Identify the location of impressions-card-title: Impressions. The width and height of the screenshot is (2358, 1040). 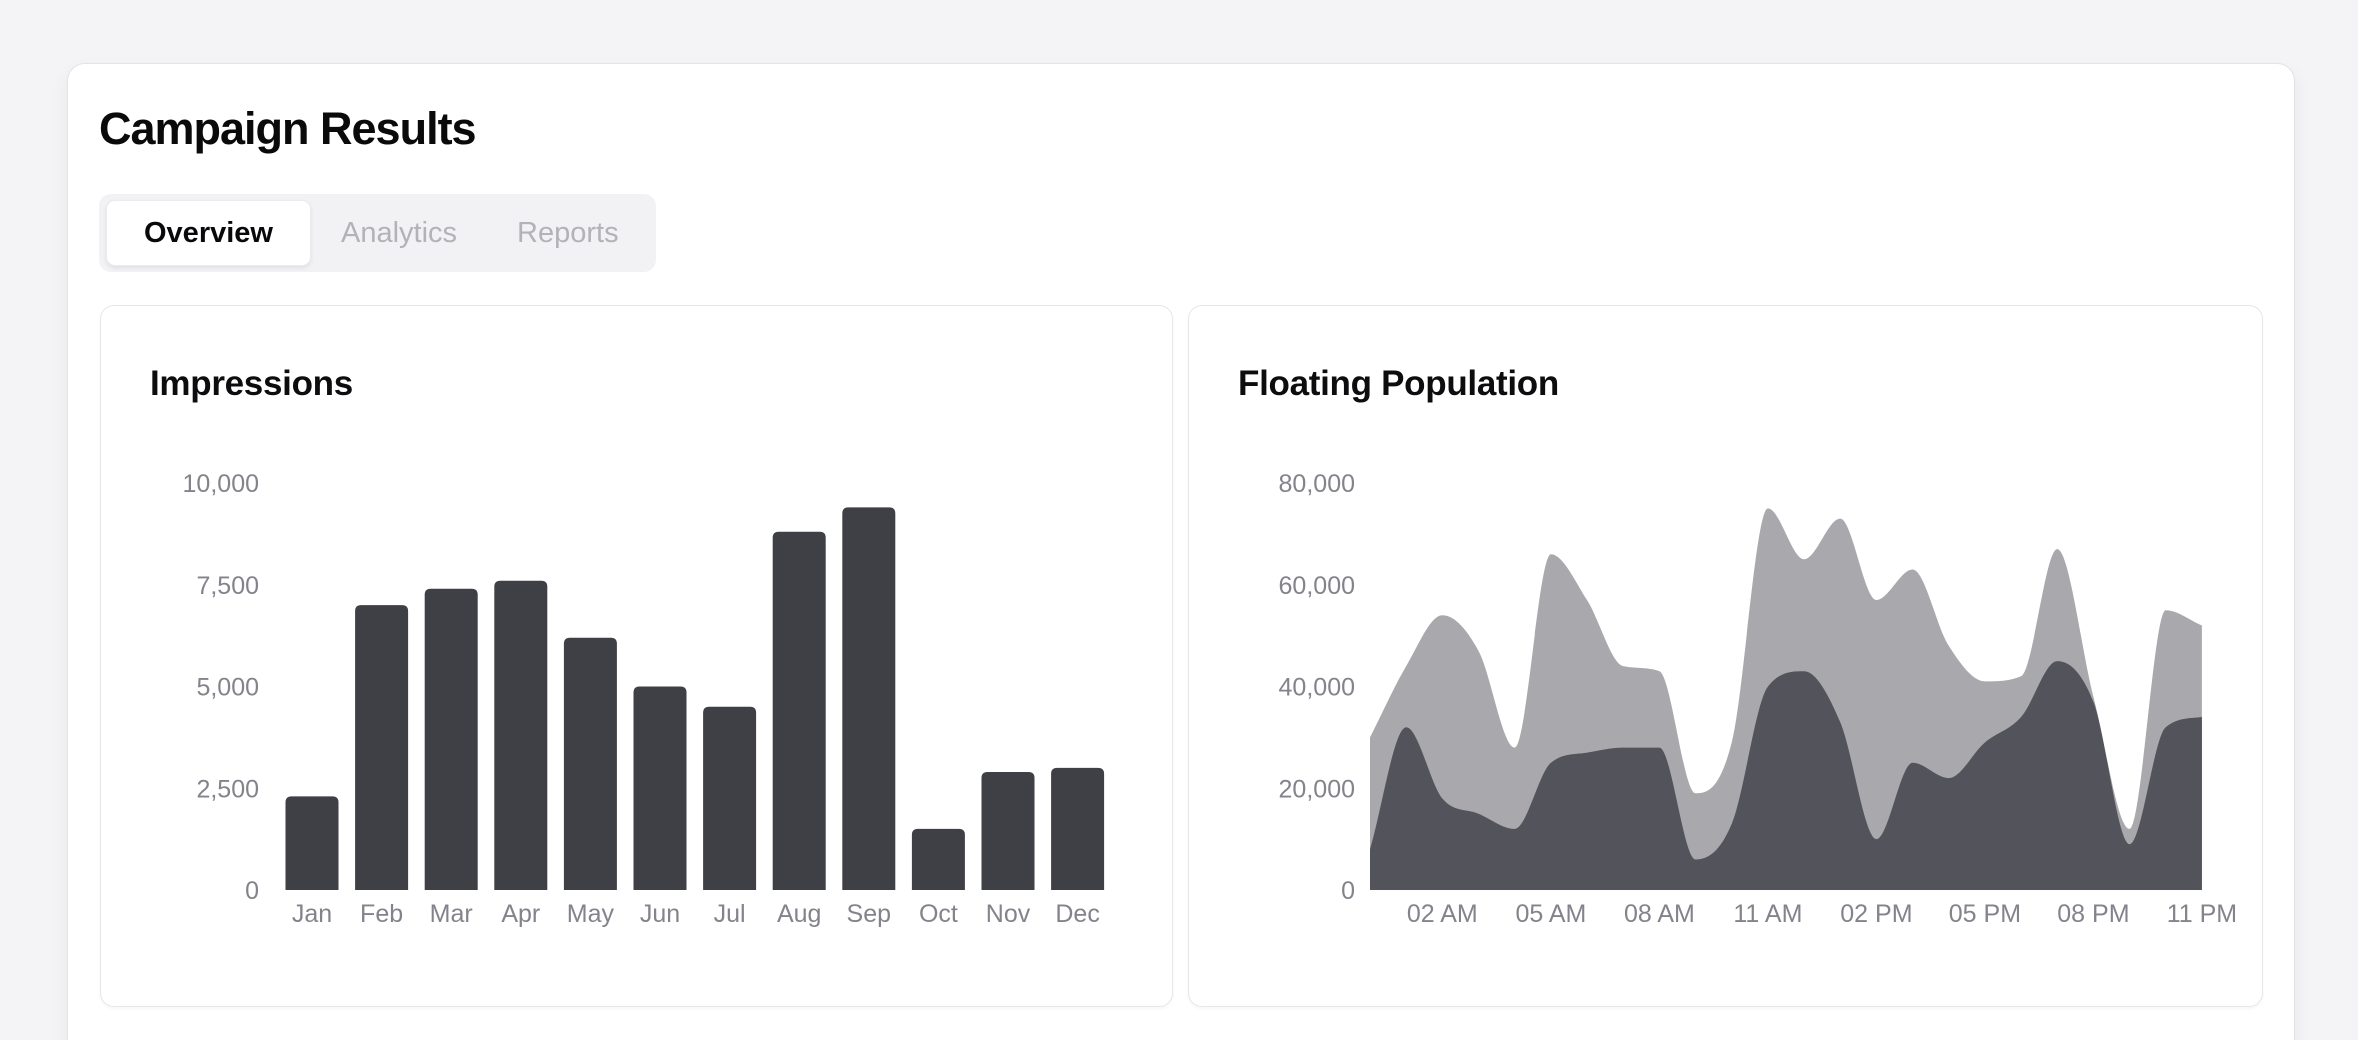
(251, 383).